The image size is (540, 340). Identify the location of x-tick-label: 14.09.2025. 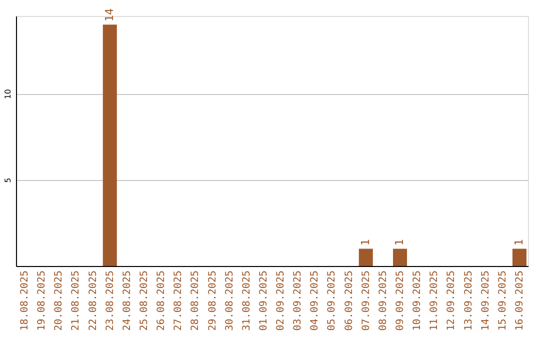
(486, 300).